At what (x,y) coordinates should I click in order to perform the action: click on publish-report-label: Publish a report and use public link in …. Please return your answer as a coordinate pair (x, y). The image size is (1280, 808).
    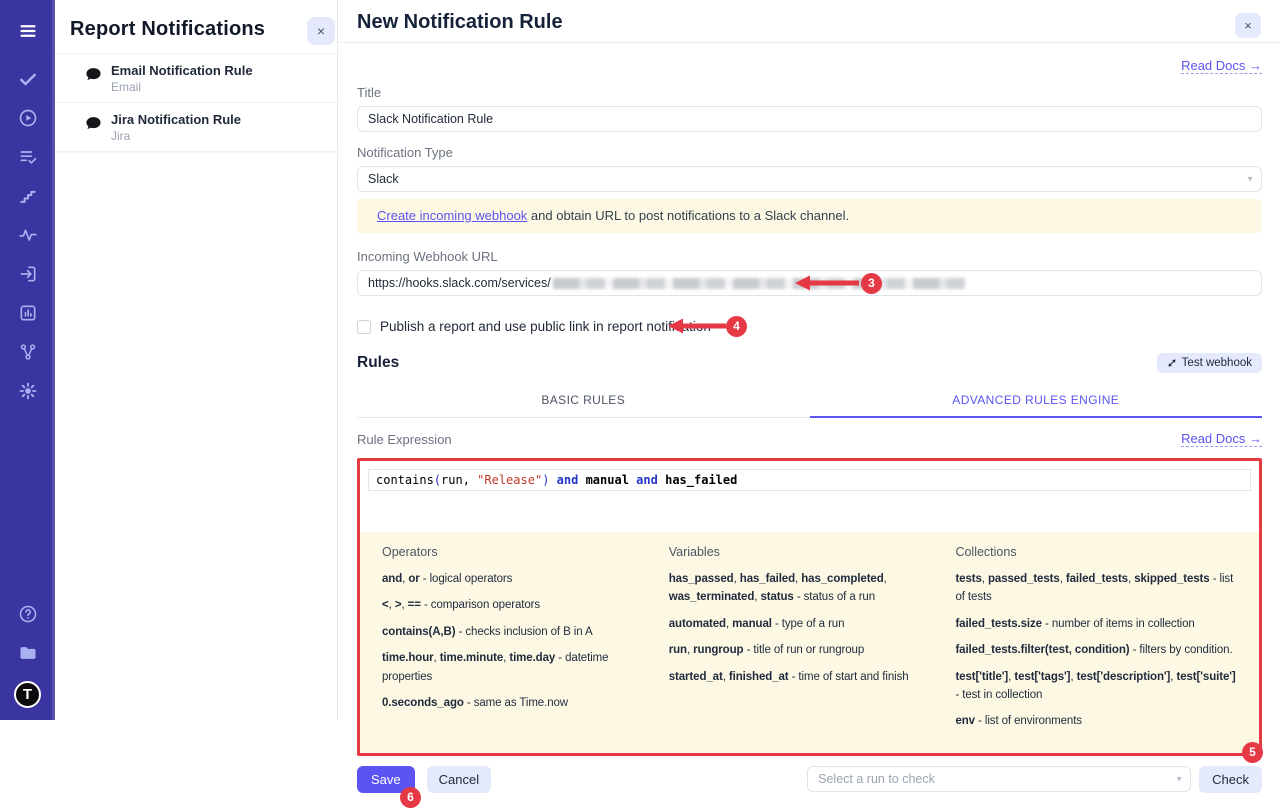
    Looking at the image, I should click on (545, 326).